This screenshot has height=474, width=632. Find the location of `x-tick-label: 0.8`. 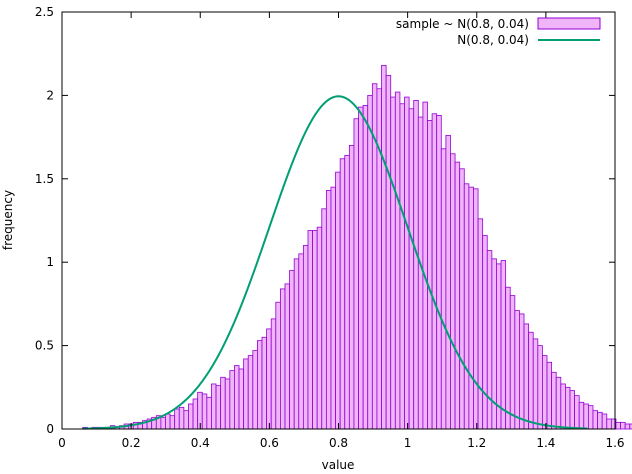

x-tick-label: 0.8 is located at coordinates (338, 443).